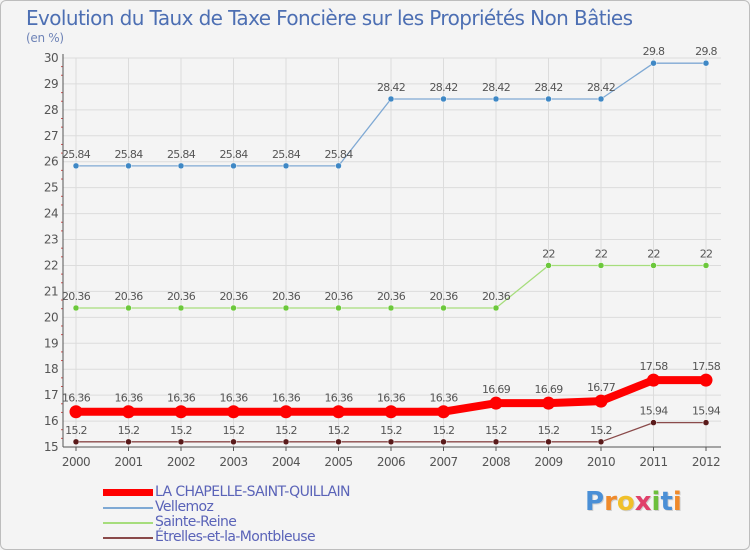 This screenshot has height=550, width=750. I want to click on y-tick-label: 28, so click(51, 110).